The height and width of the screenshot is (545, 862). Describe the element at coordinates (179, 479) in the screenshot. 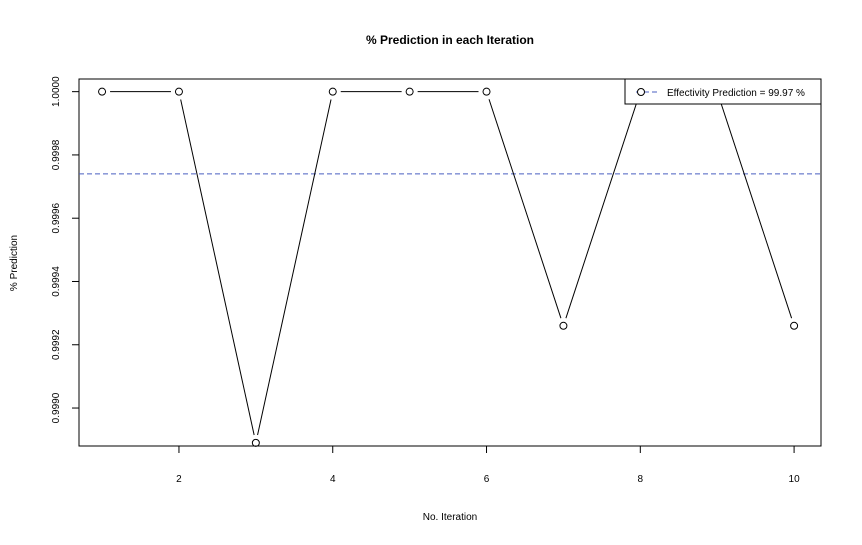

I see `x-tick-label: 2` at that location.